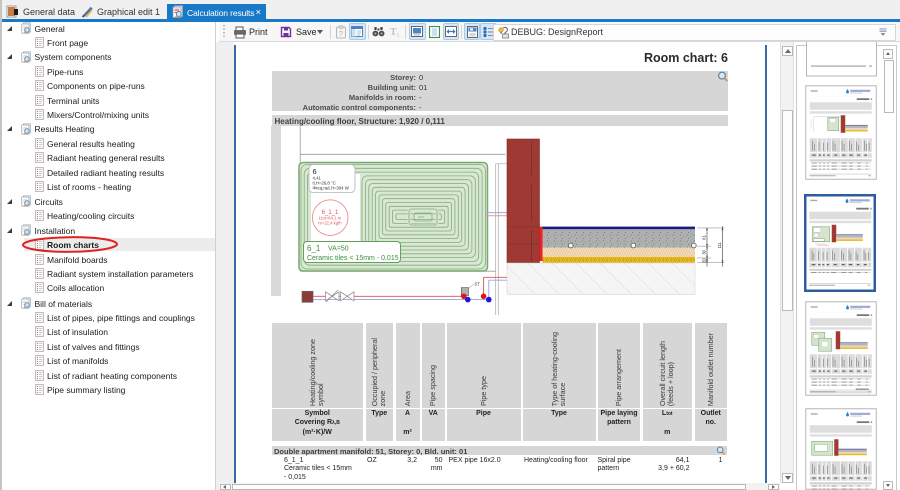 Image resolution: width=900 pixels, height=490 pixels. I want to click on svg-text: I, so click(398, 35).